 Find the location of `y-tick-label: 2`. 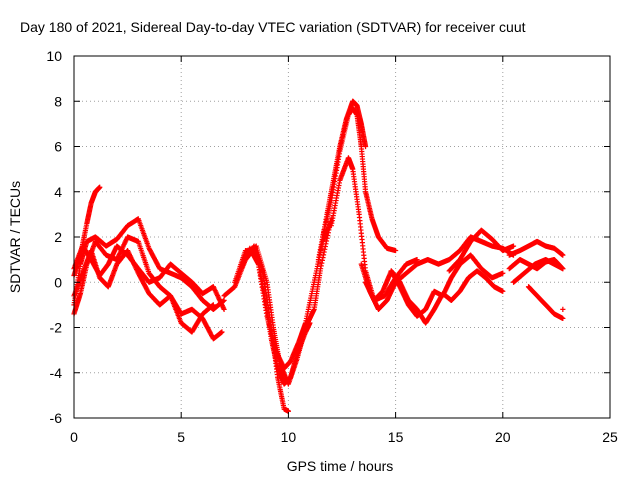

y-tick-label: 2 is located at coordinates (58, 237).